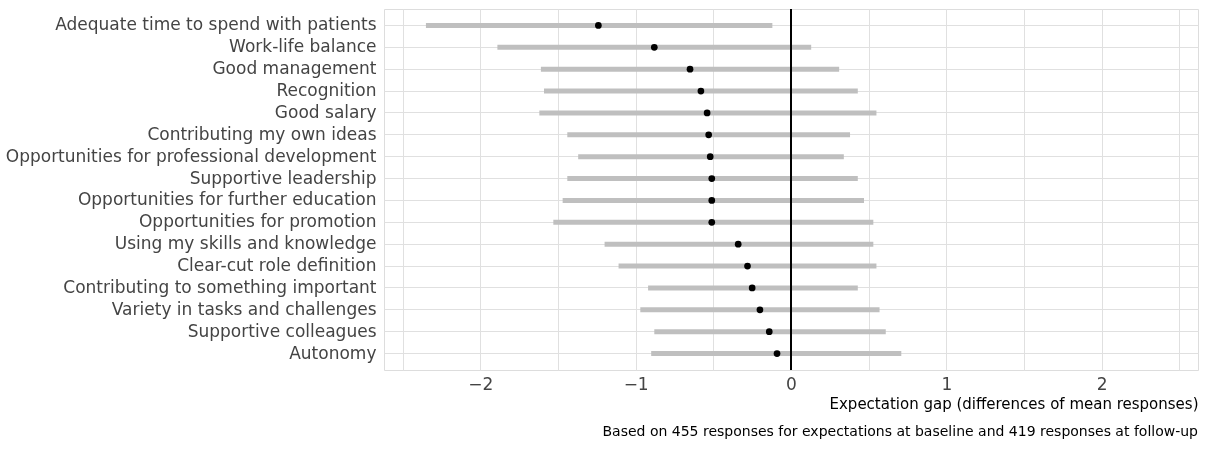  I want to click on y-tick-label: Work-life balance, so click(303, 46).